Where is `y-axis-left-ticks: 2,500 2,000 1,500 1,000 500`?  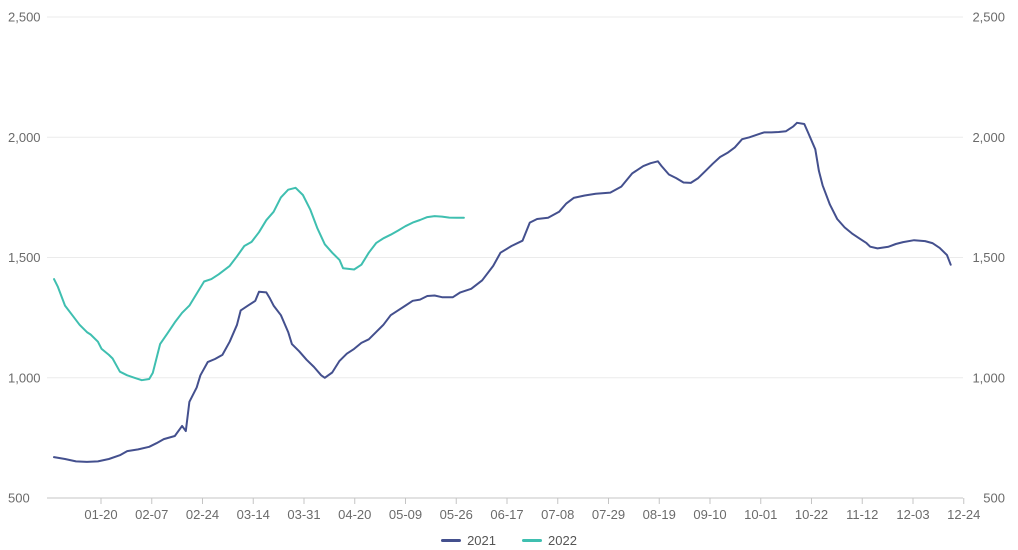
y-axis-left-ticks: 2,500 2,000 1,500 1,000 500 is located at coordinates (24, 258).